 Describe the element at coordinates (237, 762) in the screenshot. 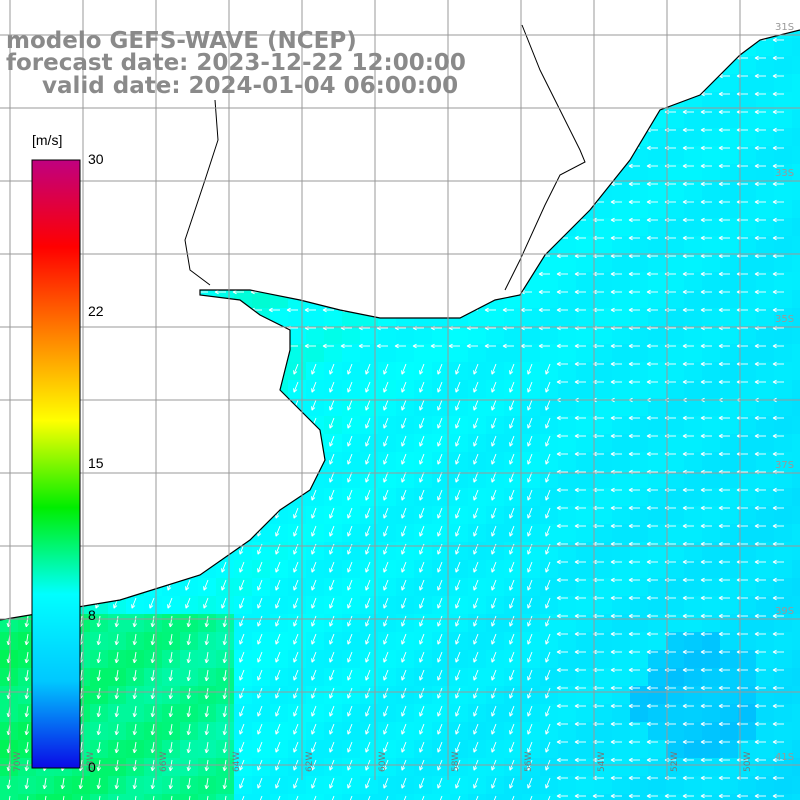

I see `lon-label: 64W` at that location.